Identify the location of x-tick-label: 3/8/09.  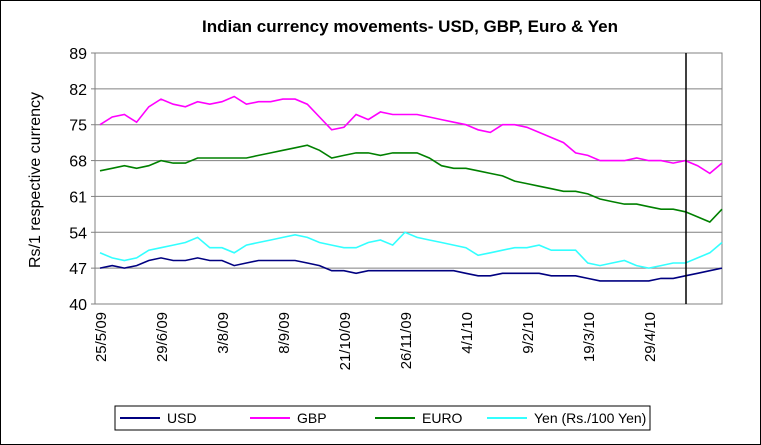
(223, 333).